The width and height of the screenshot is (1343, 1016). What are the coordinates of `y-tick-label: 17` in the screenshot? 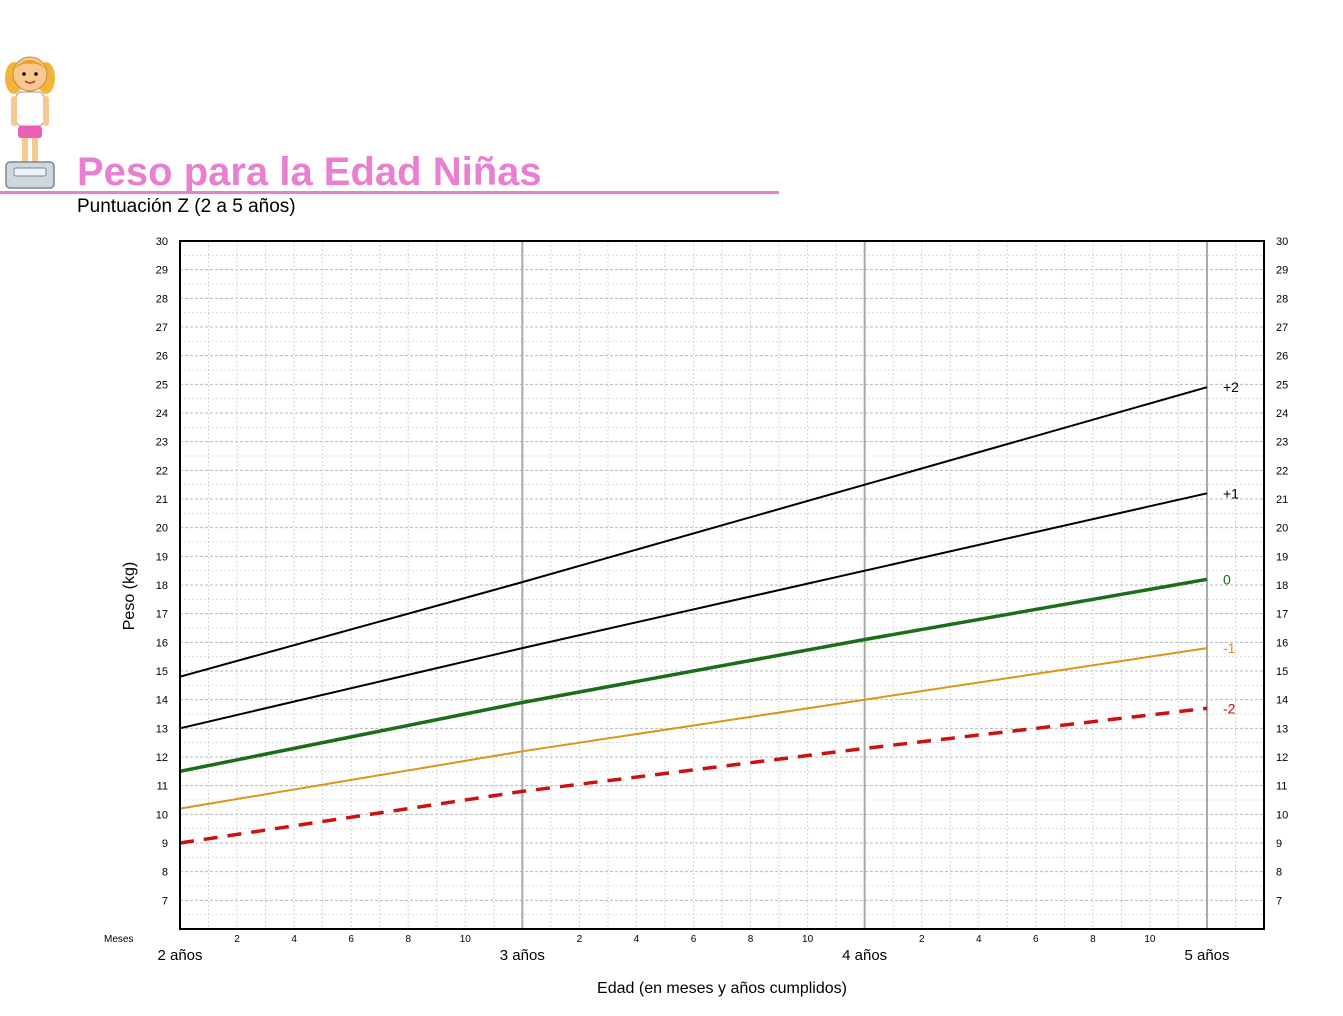 It's located at (162, 615).